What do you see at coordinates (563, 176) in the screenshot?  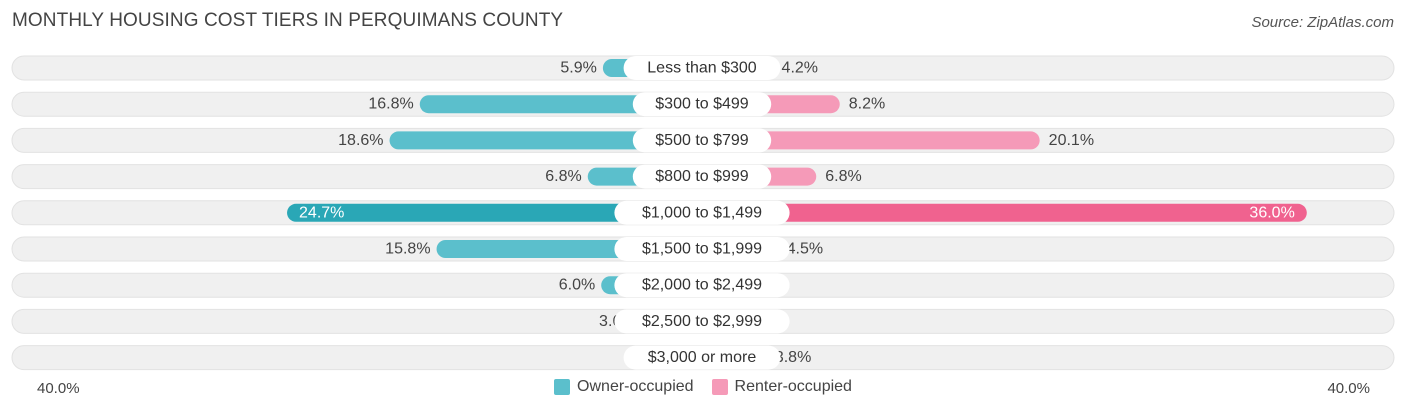 I see `owner-value-label: 6.8%` at bounding box center [563, 176].